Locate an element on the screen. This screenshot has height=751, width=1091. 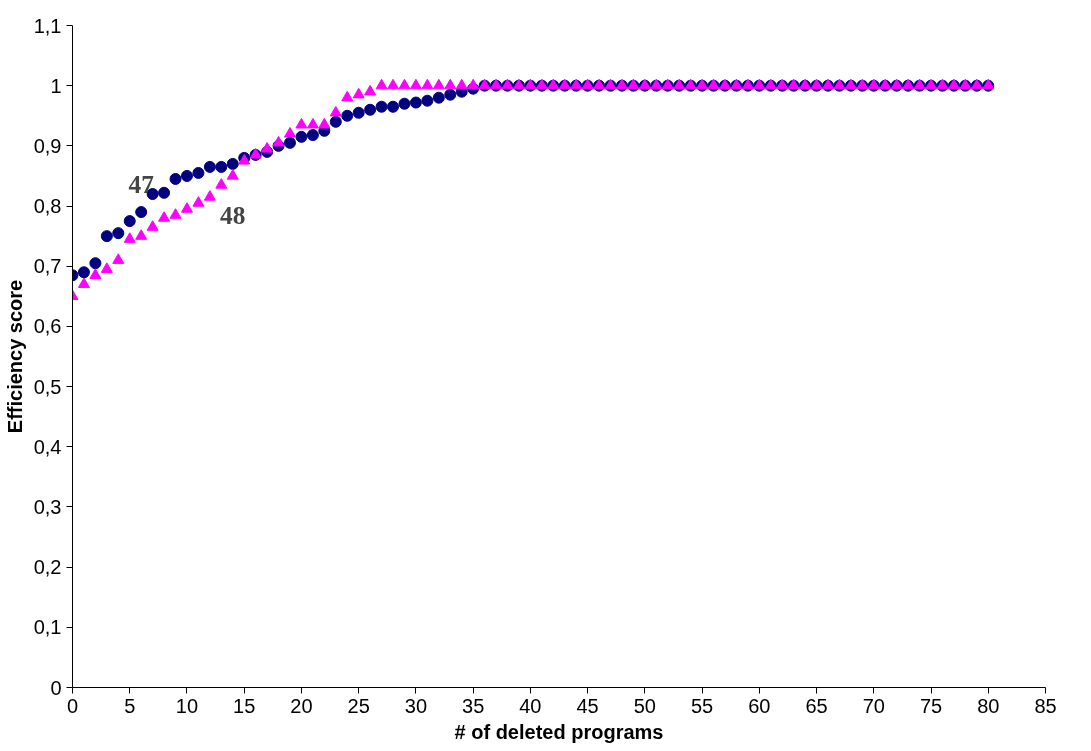
y-tick-label: 0,6 is located at coordinates (47, 326).